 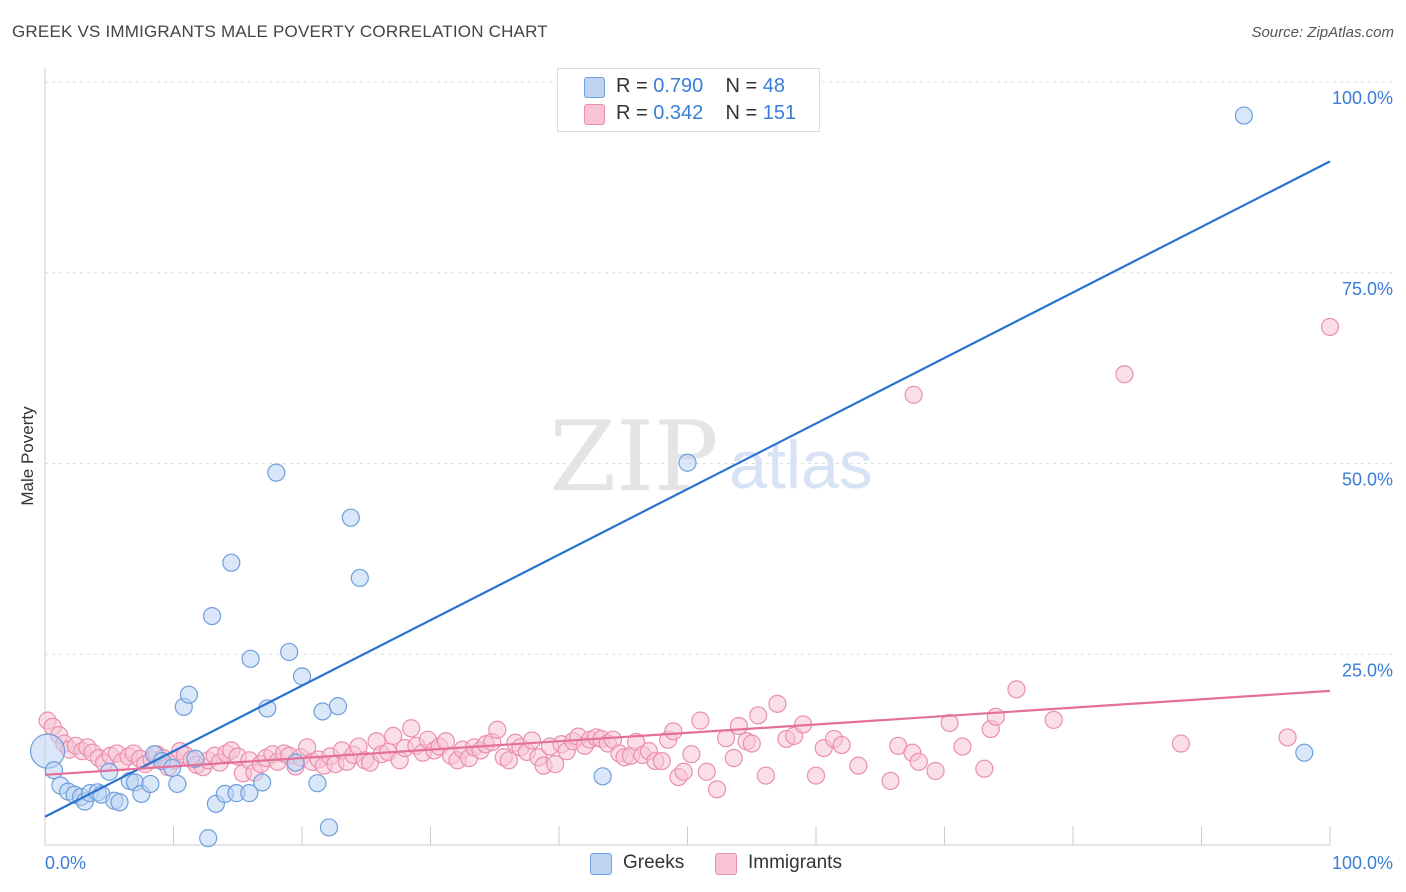 I want to click on y-tick-label: 100.0%, so click(x=1362, y=98).